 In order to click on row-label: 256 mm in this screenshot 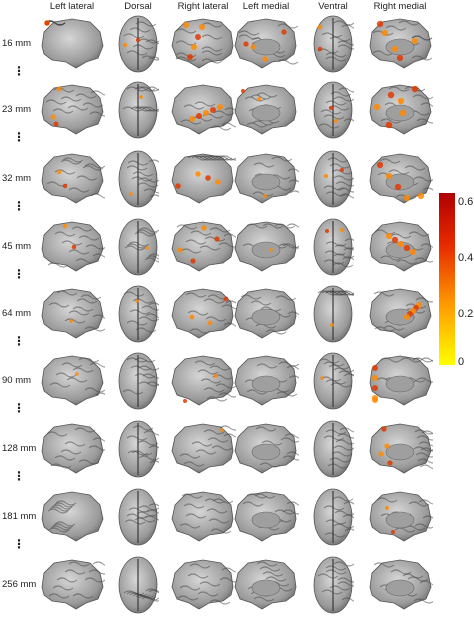, I will do `click(19, 584)`.